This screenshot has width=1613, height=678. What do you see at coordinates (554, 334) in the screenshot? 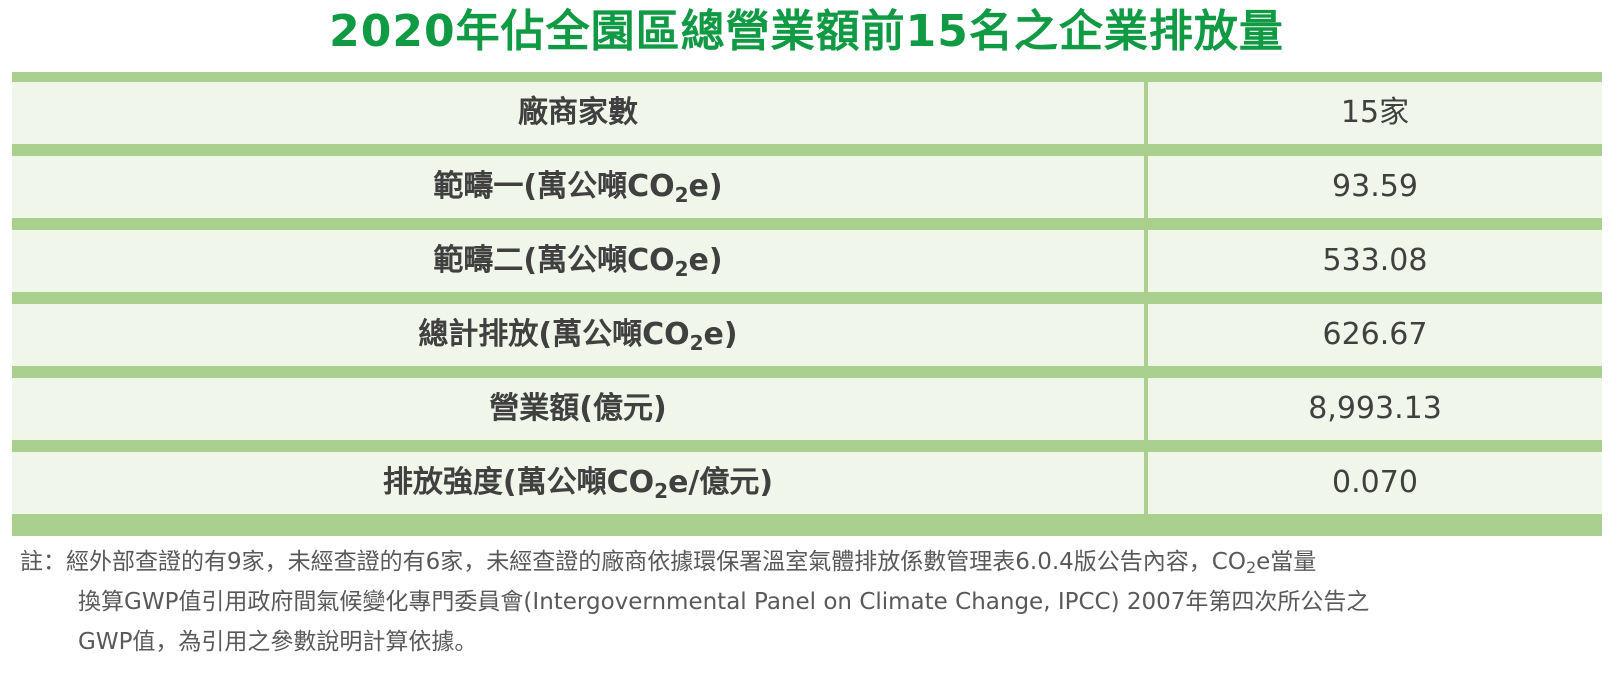
I see `row-label-text: 總計排放(萬公噸CO` at bounding box center [554, 334].